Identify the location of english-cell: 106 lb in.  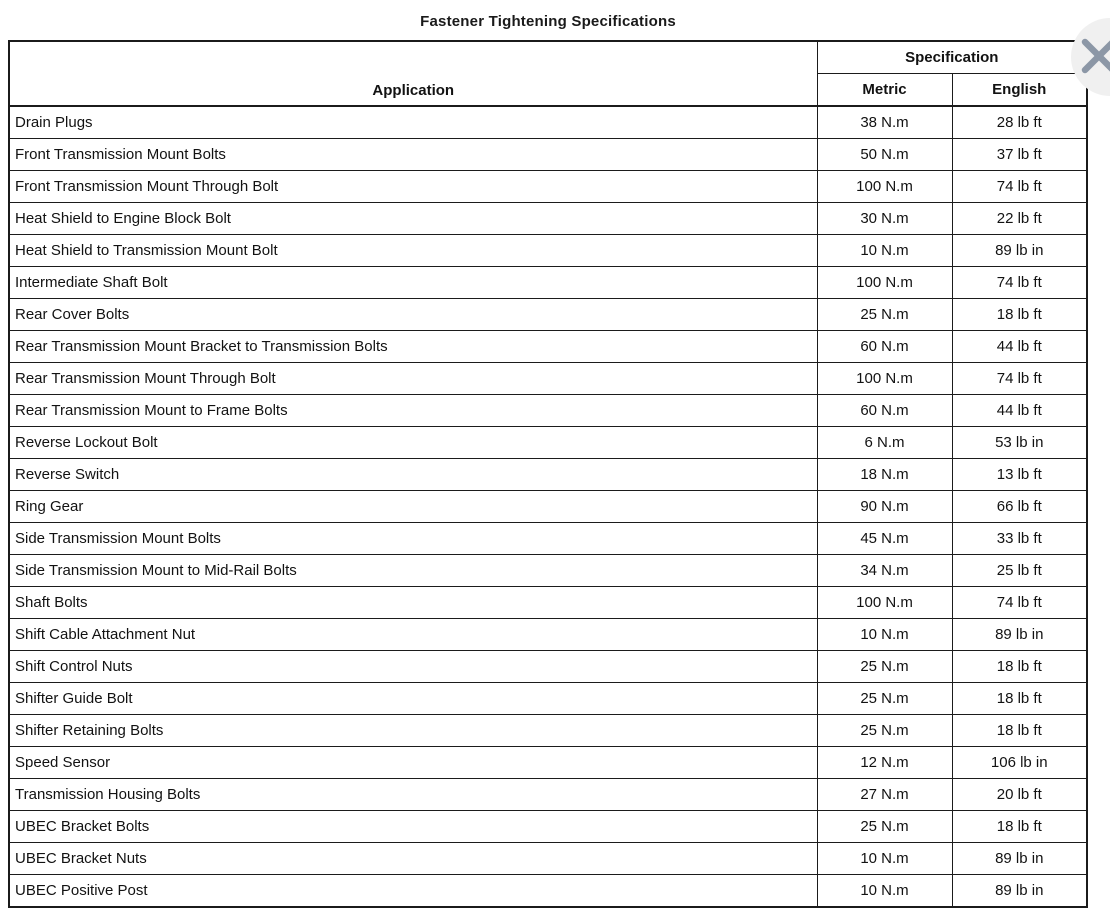
(1019, 762).